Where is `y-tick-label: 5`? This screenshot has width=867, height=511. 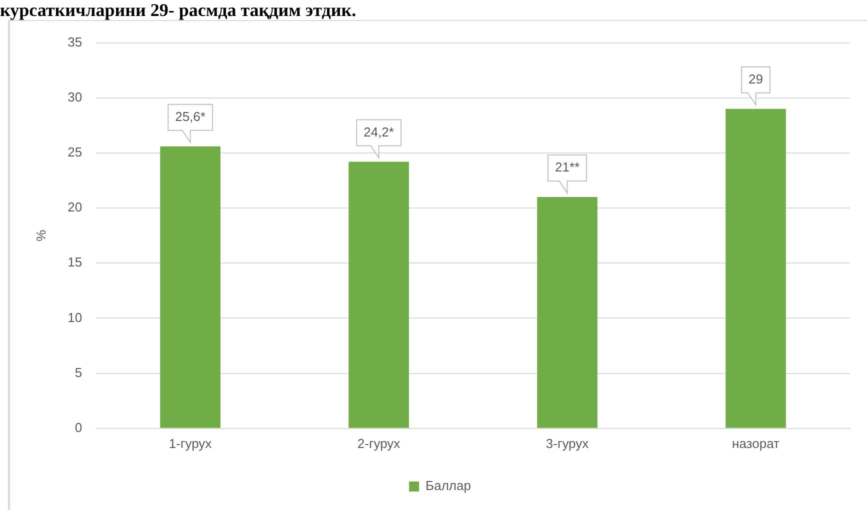
y-tick-label: 5 is located at coordinates (78, 372).